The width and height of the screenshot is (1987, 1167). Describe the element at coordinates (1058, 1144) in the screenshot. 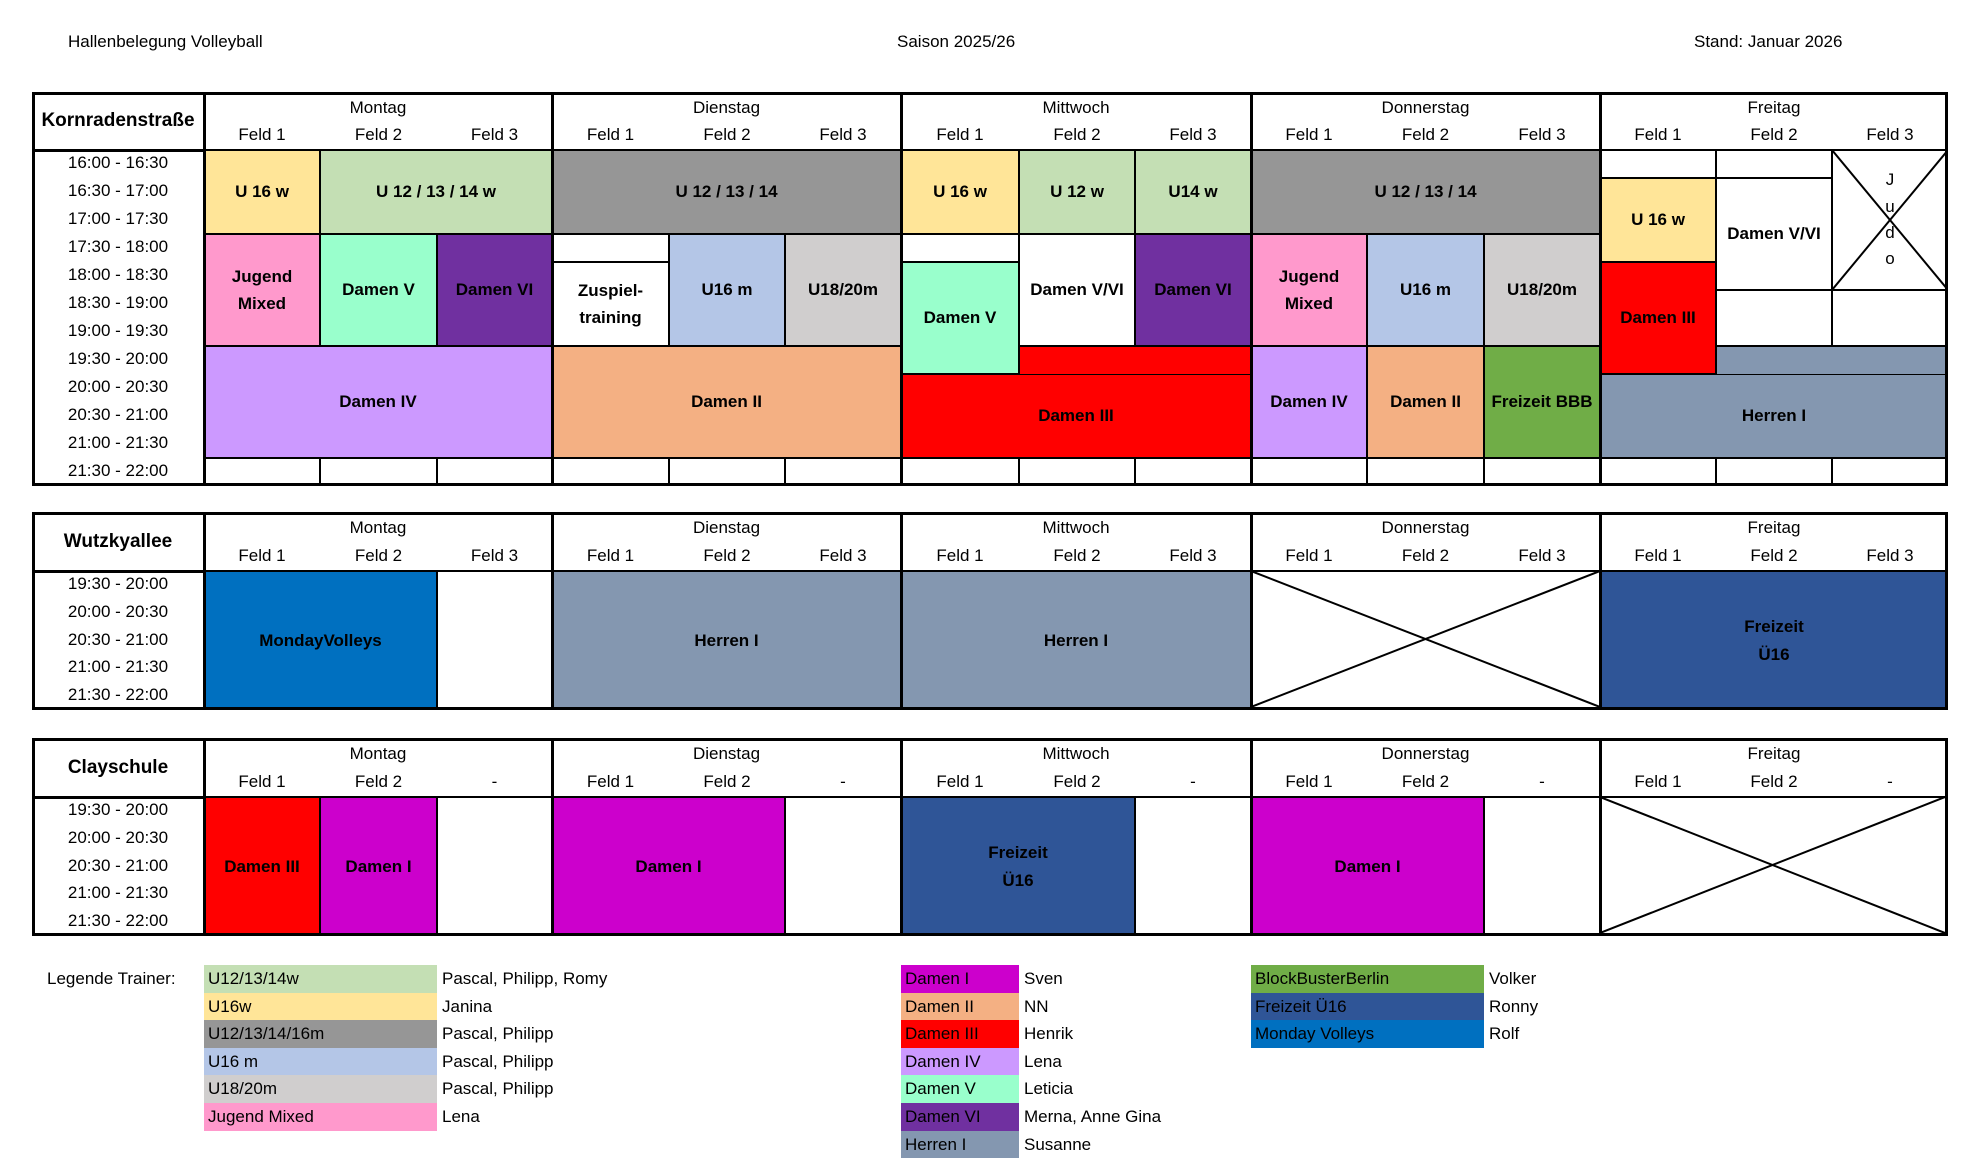

I see `legend-trainer: Susanne` at that location.